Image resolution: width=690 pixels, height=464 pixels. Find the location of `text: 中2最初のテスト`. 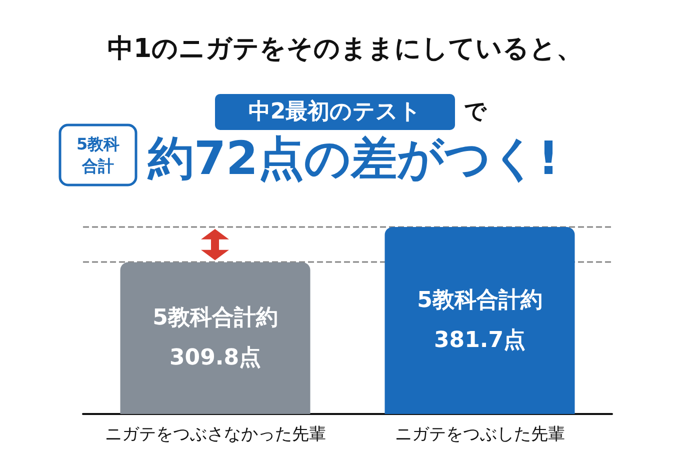

text: 中2最初のテスト is located at coordinates (335, 111).